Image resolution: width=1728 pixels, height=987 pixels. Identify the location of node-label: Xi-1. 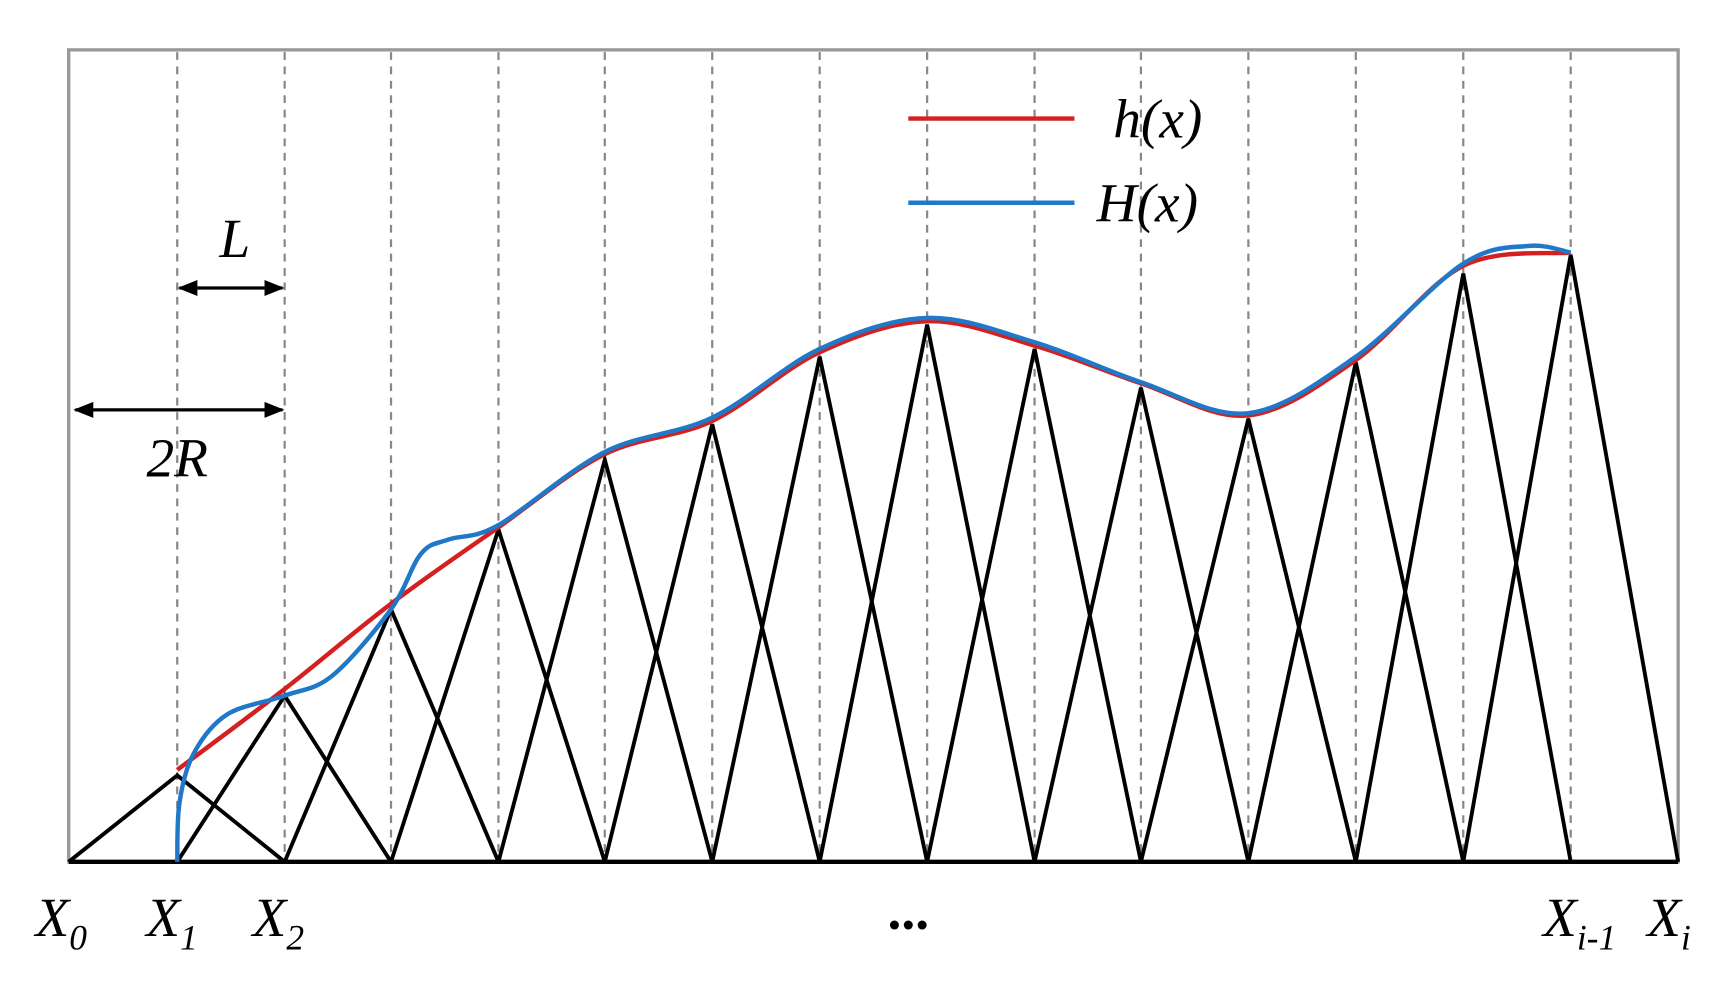
(1578, 922).